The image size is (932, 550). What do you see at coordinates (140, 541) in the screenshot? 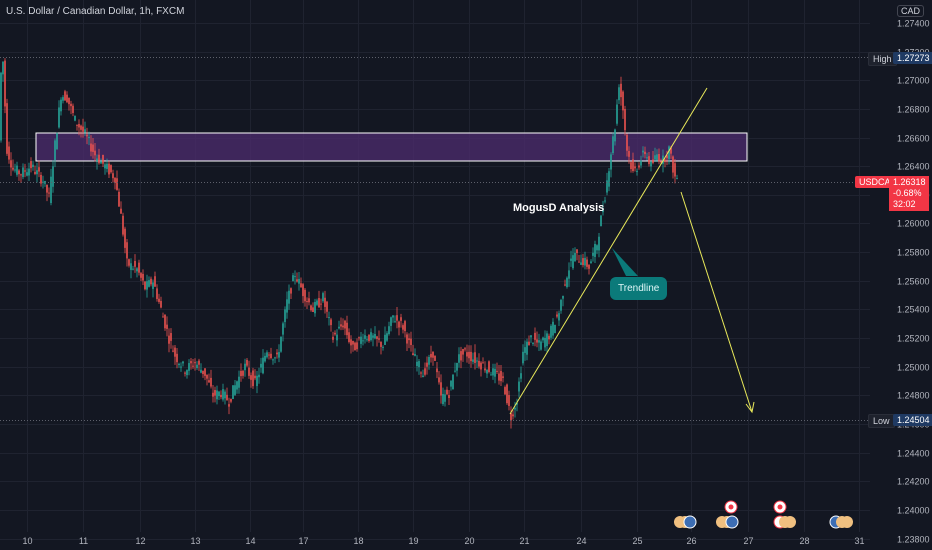
I see `x-tick-label: 12` at bounding box center [140, 541].